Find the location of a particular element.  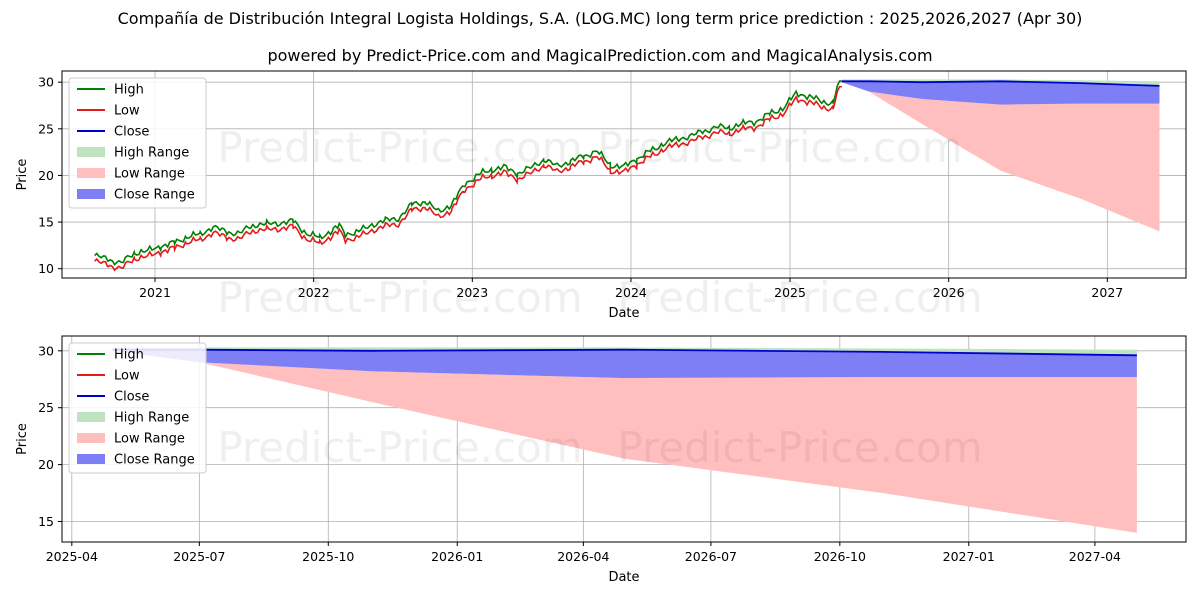

x-tick-label: 2026-10 is located at coordinates (840, 556).